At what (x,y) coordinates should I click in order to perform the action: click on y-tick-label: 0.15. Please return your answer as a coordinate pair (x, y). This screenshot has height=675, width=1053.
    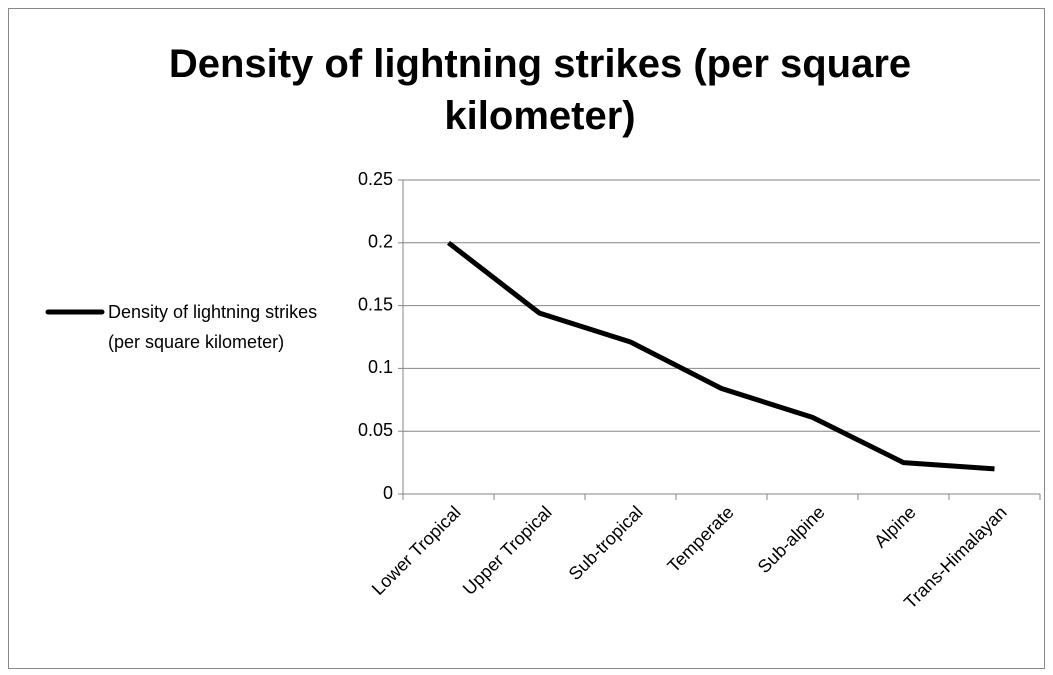
    Looking at the image, I should click on (375, 304).